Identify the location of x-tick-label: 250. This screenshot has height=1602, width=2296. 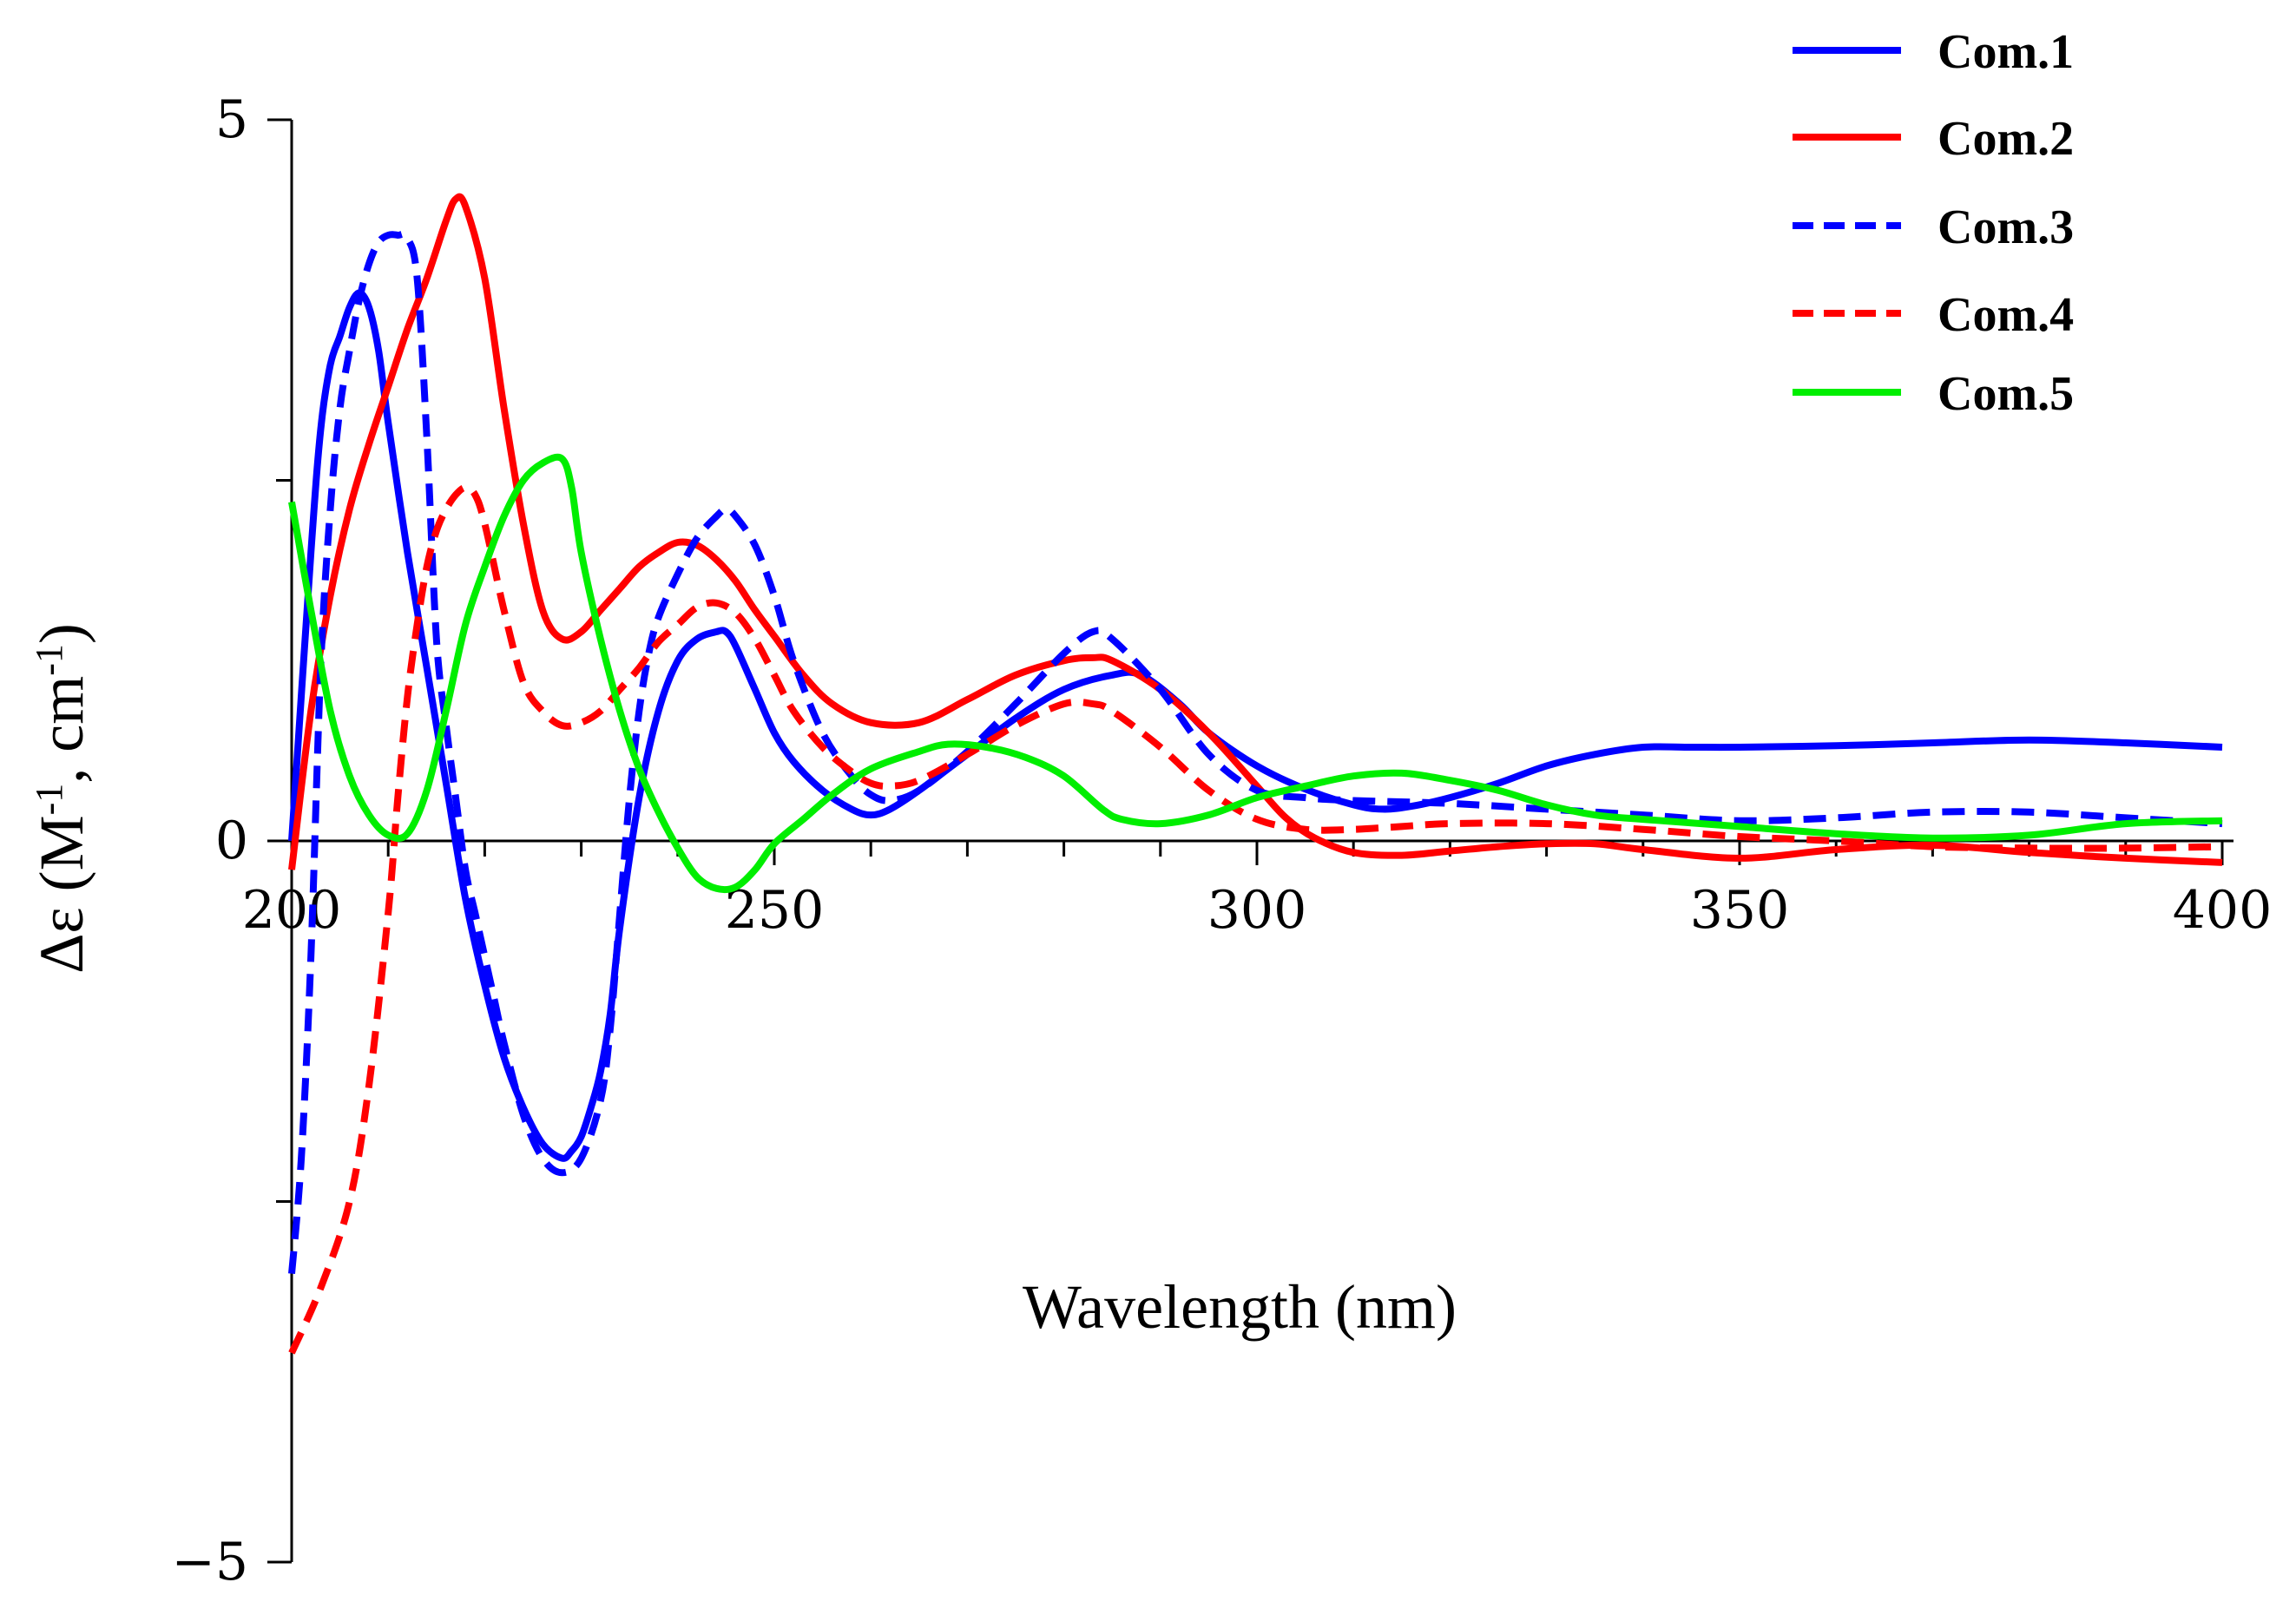
(775, 910).